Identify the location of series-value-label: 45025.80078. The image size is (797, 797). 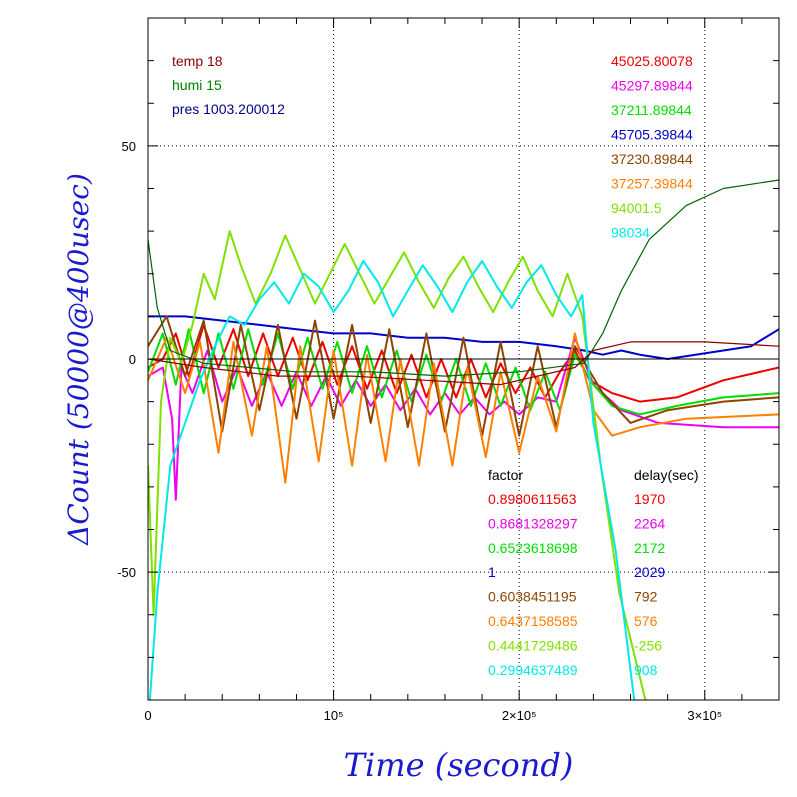
(652, 61).